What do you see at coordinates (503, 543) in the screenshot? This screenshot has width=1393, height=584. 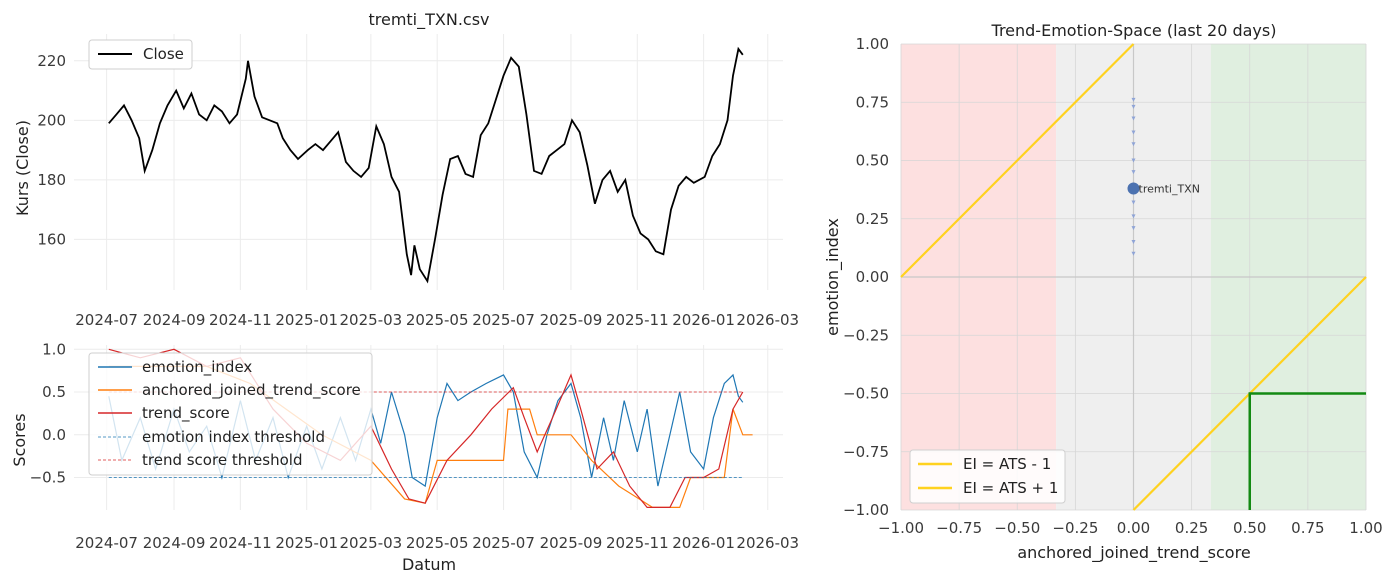 I see `scores-x-tick-6: 2025-07` at bounding box center [503, 543].